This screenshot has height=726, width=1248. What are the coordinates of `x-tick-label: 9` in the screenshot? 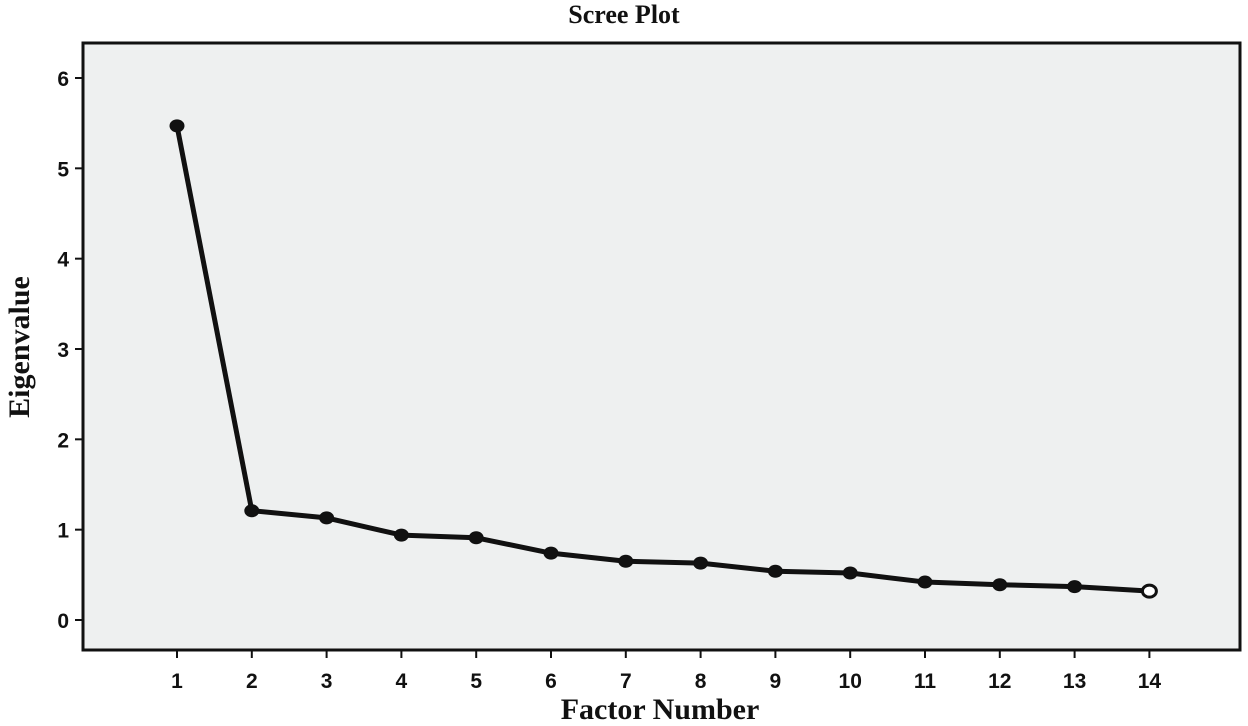 It's located at (776, 681).